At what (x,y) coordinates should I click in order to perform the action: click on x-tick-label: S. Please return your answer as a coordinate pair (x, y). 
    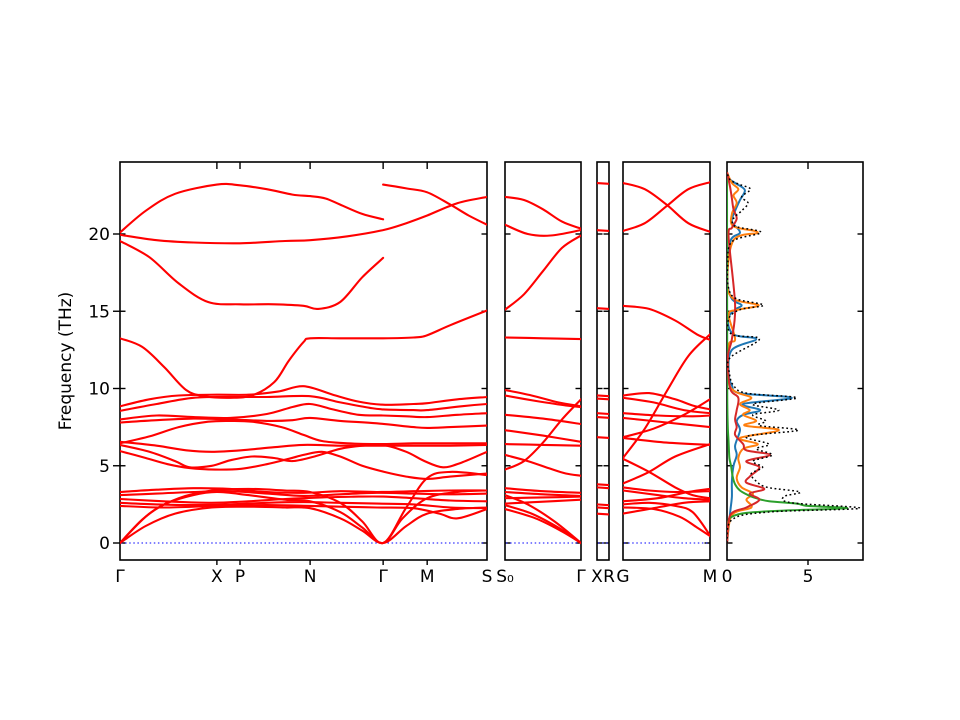
    Looking at the image, I should click on (487, 577).